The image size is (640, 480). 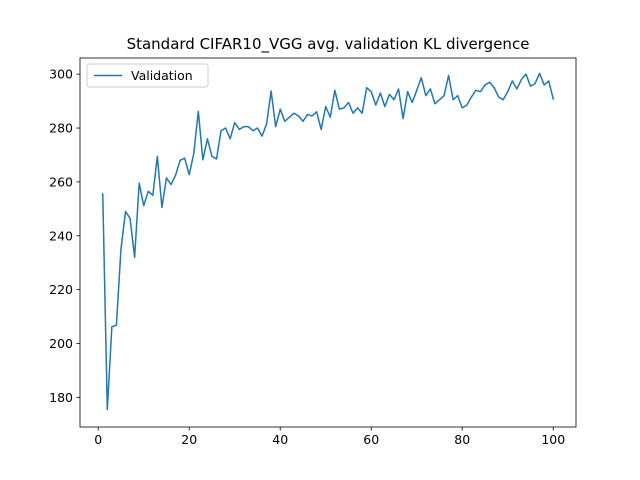 What do you see at coordinates (61, 74) in the screenshot?
I see `y-tick-label: 300` at bounding box center [61, 74].